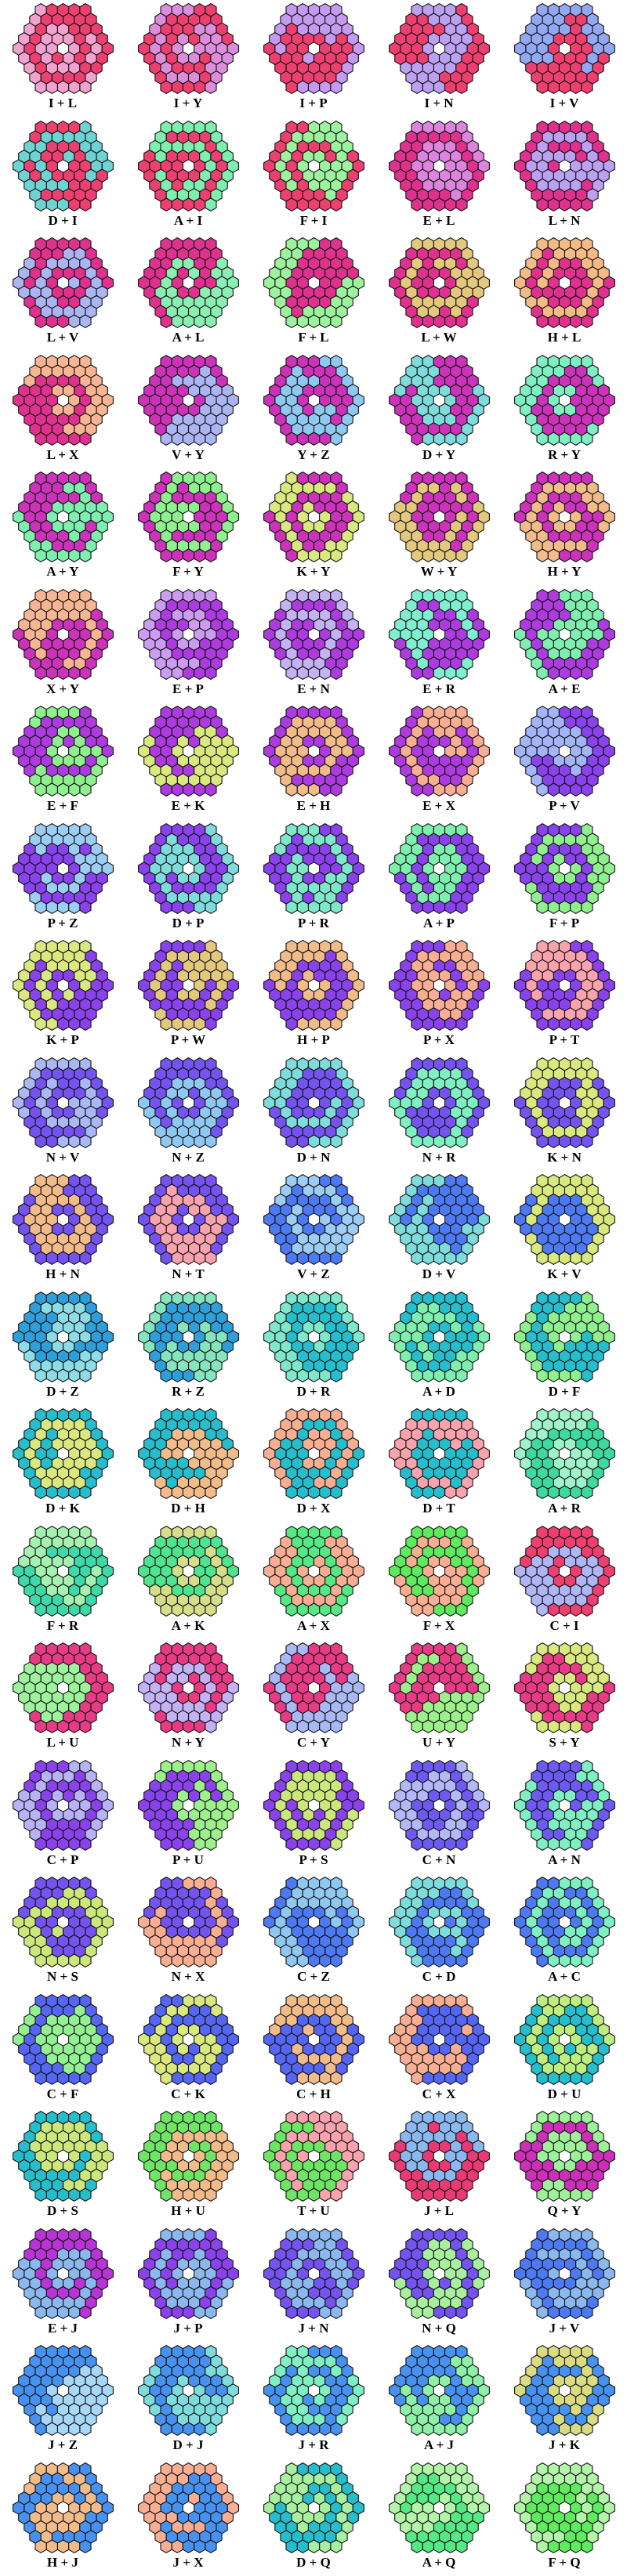 The height and width of the screenshot is (2576, 627). Describe the element at coordinates (188, 220) in the screenshot. I see `tile-label: A + I` at that location.